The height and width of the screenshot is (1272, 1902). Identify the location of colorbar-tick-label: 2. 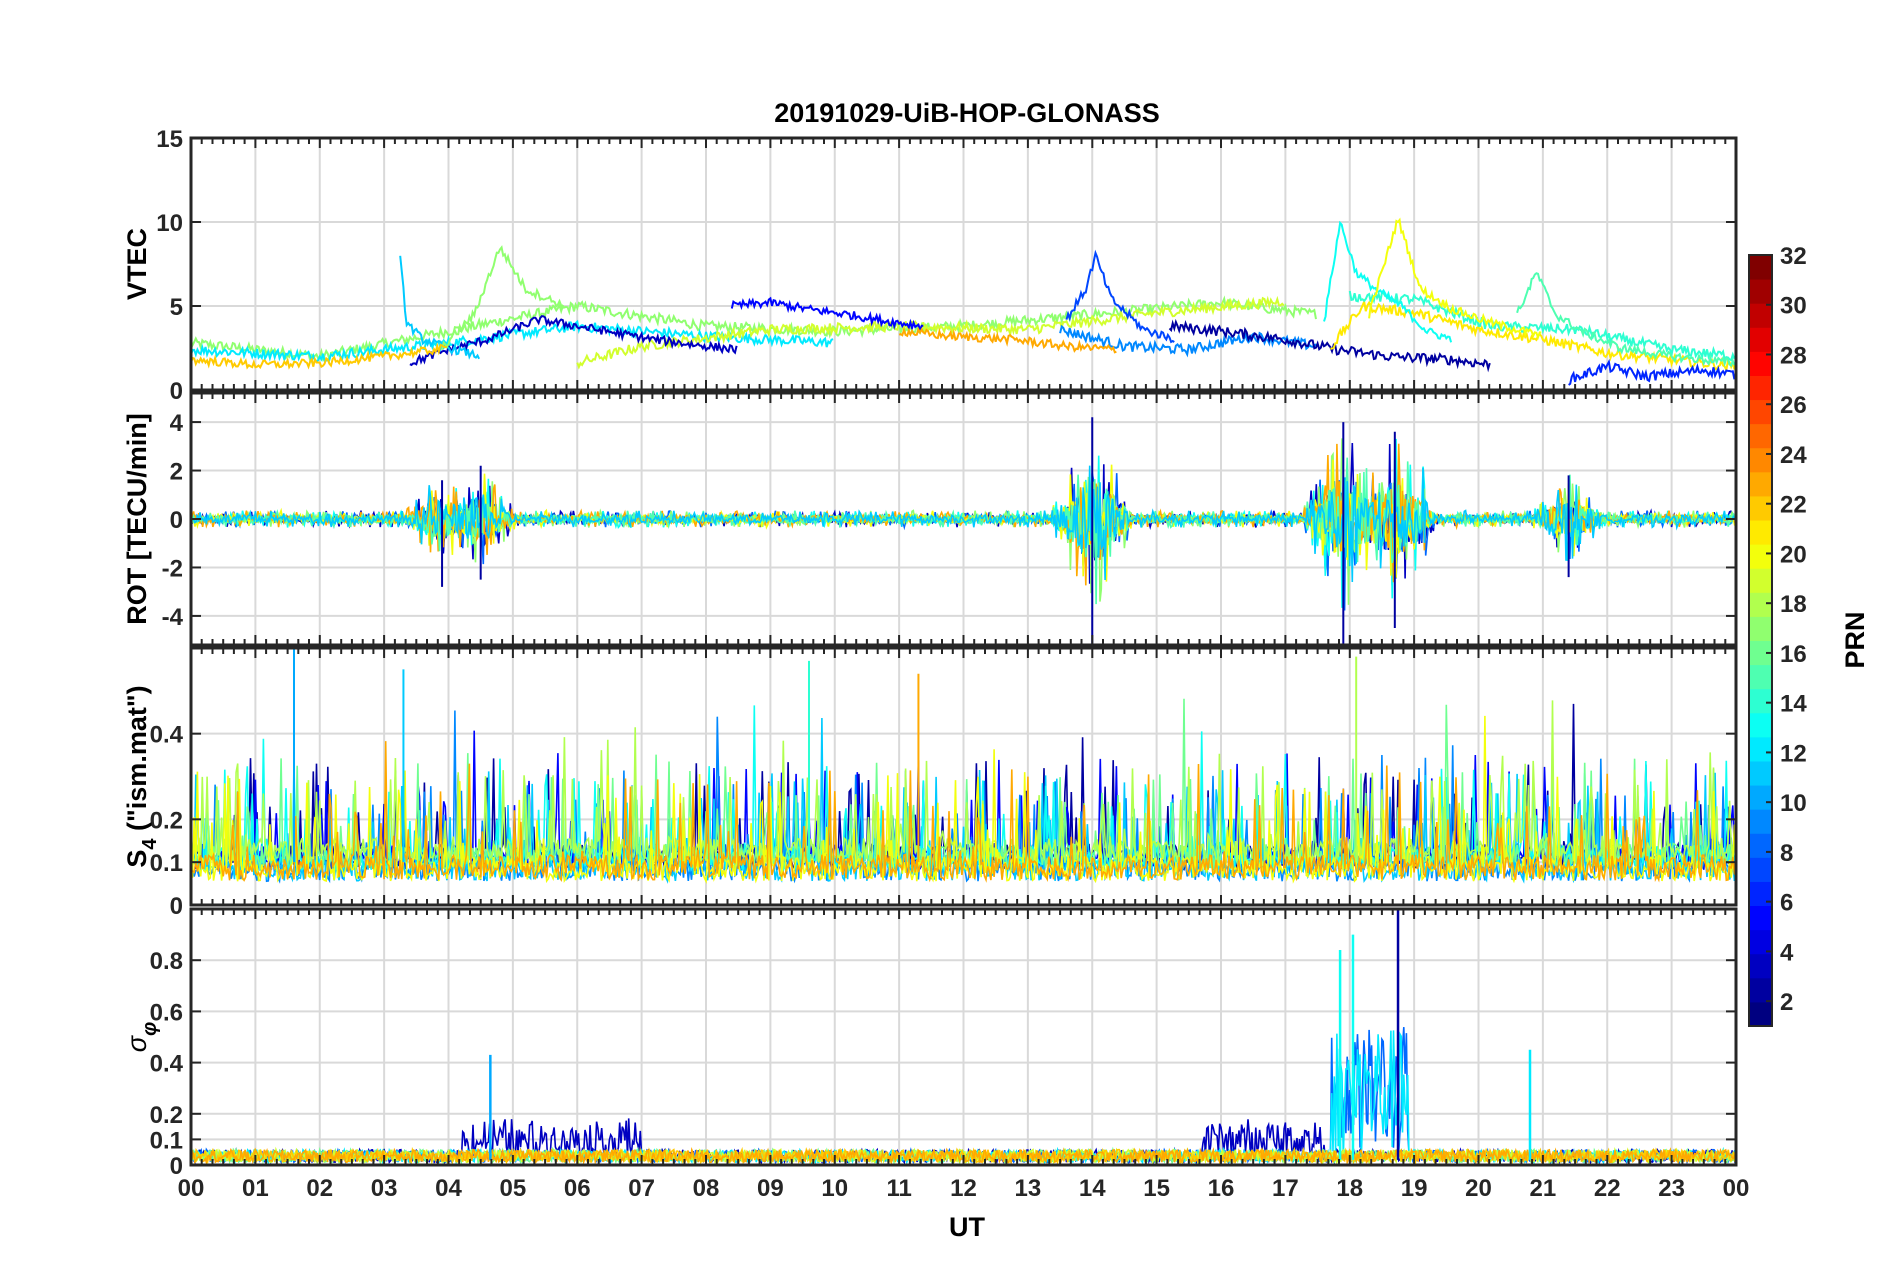
(1786, 1002).